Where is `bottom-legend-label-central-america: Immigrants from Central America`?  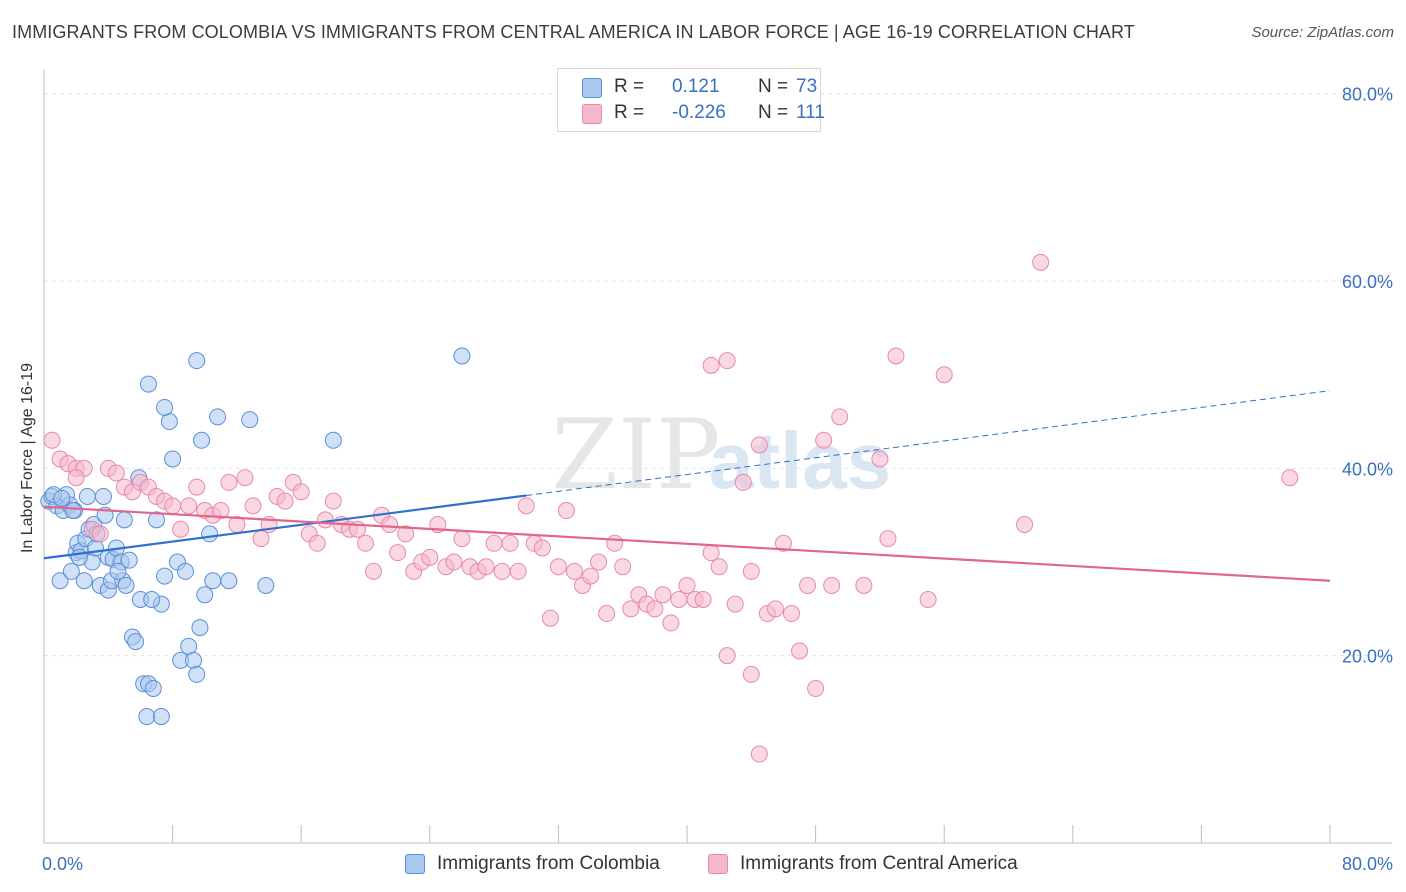 bottom-legend-label-central-america: Immigrants from Central America is located at coordinates (879, 863).